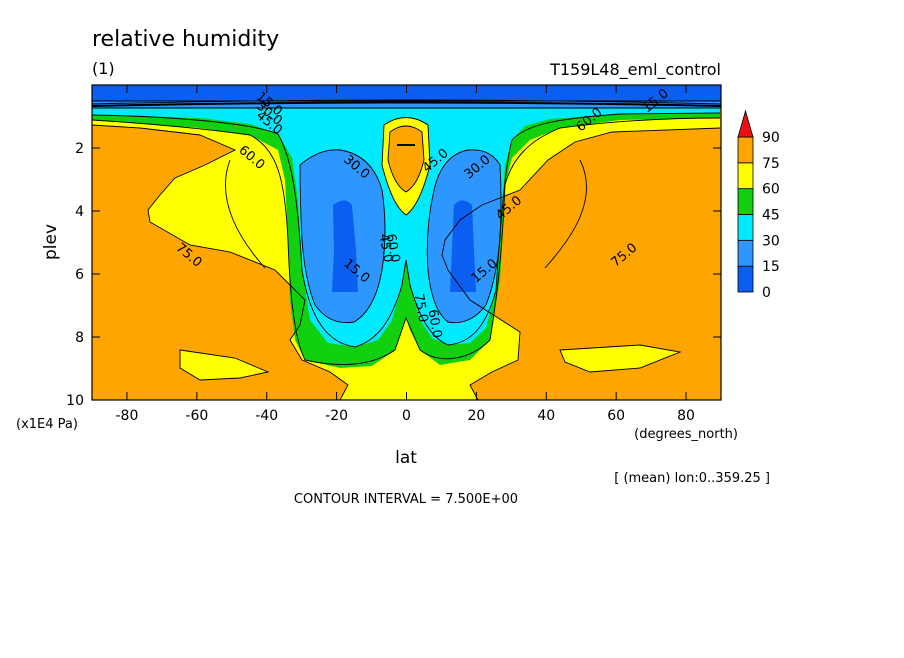  Describe the element at coordinates (406, 416) in the screenshot. I see `x-tick-label: 0` at that location.